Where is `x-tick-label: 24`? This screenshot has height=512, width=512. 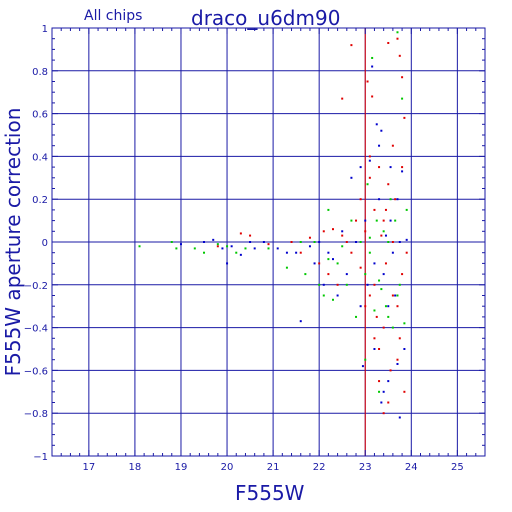 x-tick-label: 24 is located at coordinates (411, 467).